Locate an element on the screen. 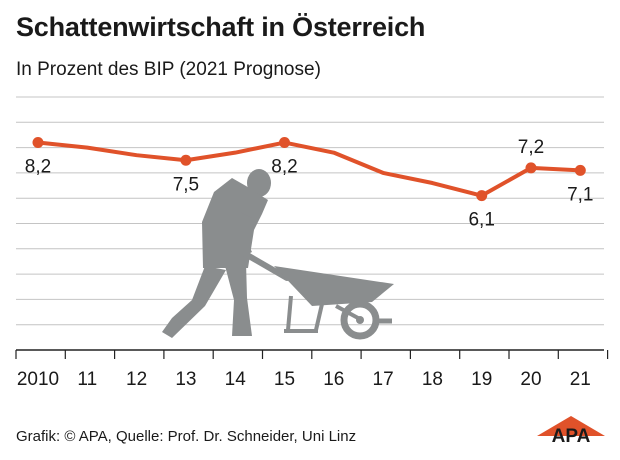  x-axis is located at coordinates (312, 354).